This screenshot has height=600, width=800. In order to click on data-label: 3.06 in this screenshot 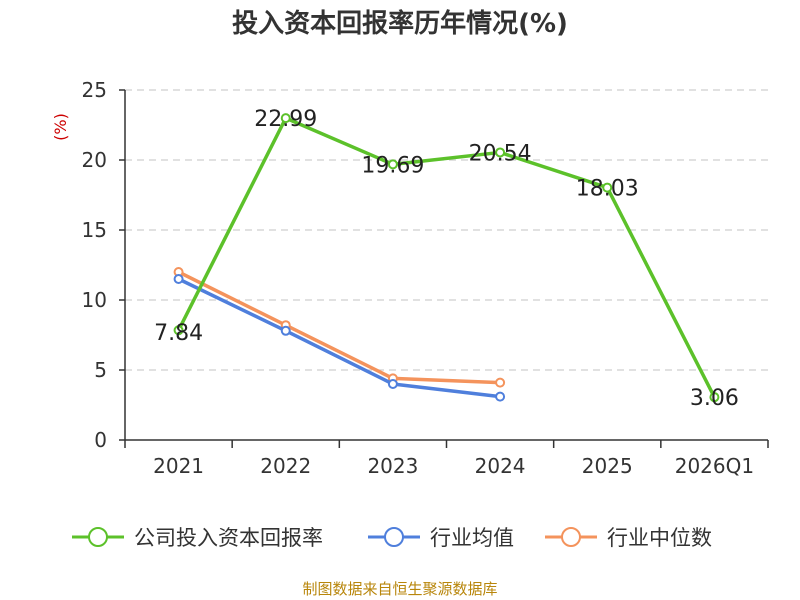, I will do `click(714, 398)`.